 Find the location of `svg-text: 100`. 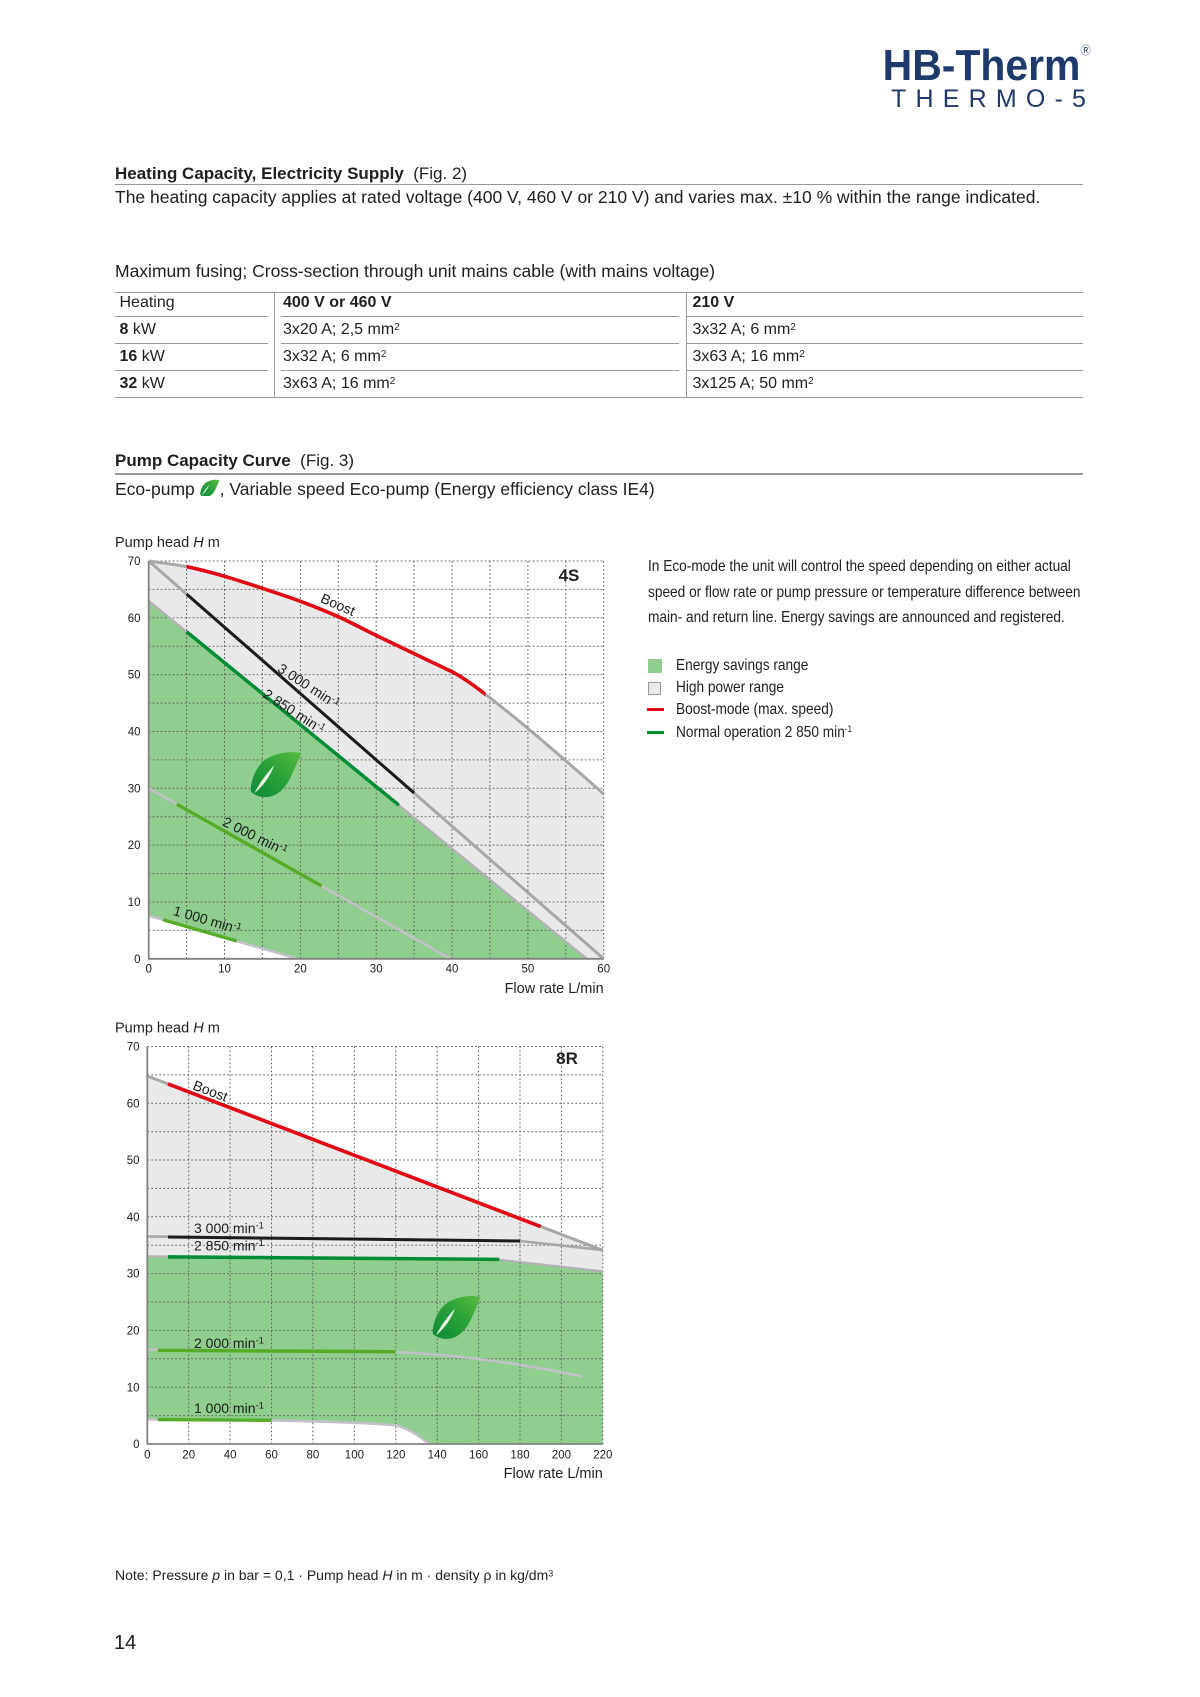

svg-text: 100 is located at coordinates (354, 1455).